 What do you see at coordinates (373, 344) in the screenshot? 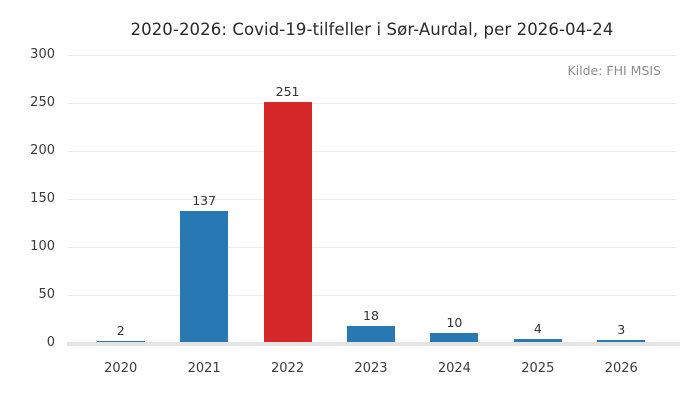
I see `x-axis-line` at bounding box center [373, 344].